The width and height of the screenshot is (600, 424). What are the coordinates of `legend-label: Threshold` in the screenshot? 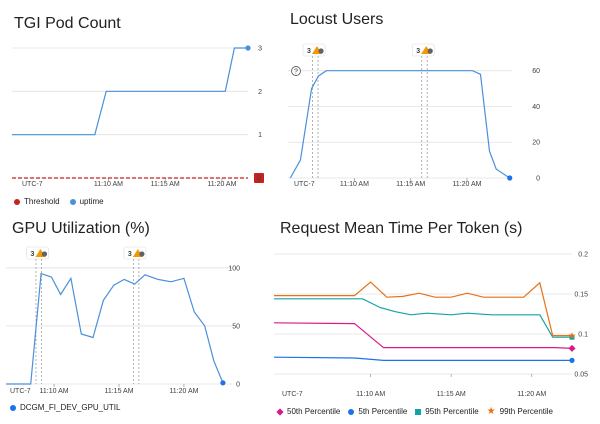 It's located at (42, 201).